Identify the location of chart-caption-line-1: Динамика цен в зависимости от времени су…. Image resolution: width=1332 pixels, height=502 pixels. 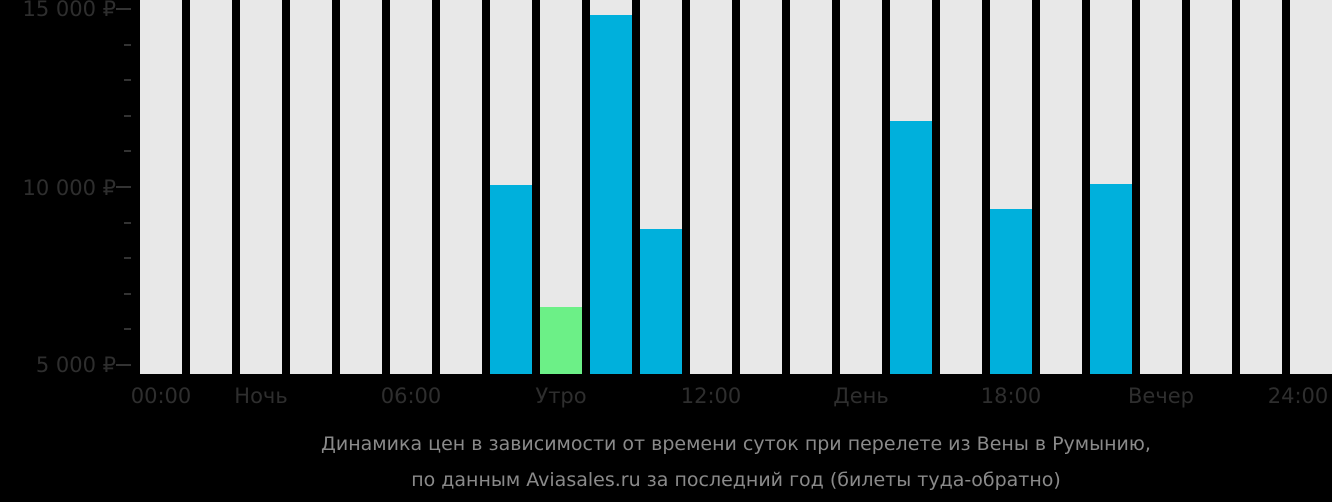
(736, 444).